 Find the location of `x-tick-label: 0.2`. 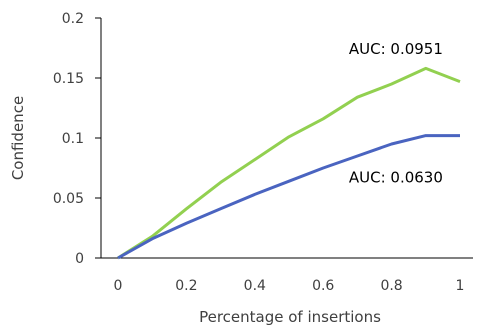

x-tick-label: 0.2 is located at coordinates (186, 286).